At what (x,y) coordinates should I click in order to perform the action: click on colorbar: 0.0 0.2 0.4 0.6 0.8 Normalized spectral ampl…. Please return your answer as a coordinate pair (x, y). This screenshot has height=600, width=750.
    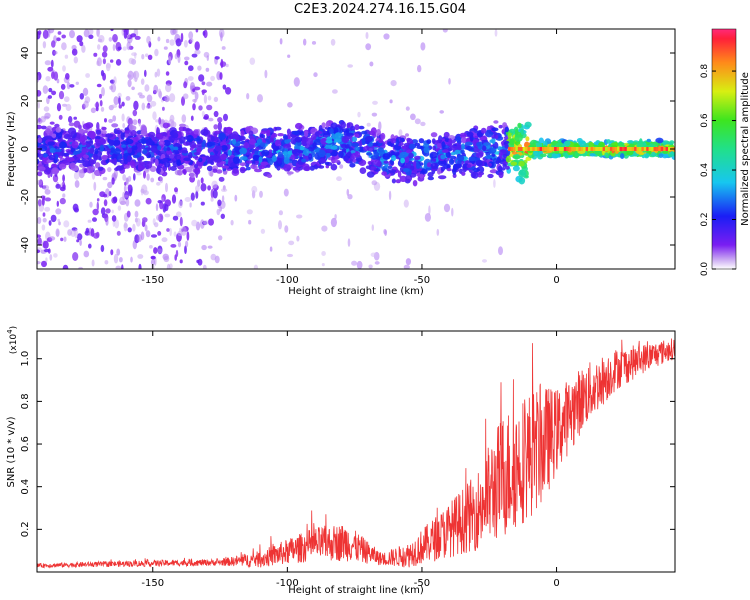
    Looking at the image, I should click on (725, 152).